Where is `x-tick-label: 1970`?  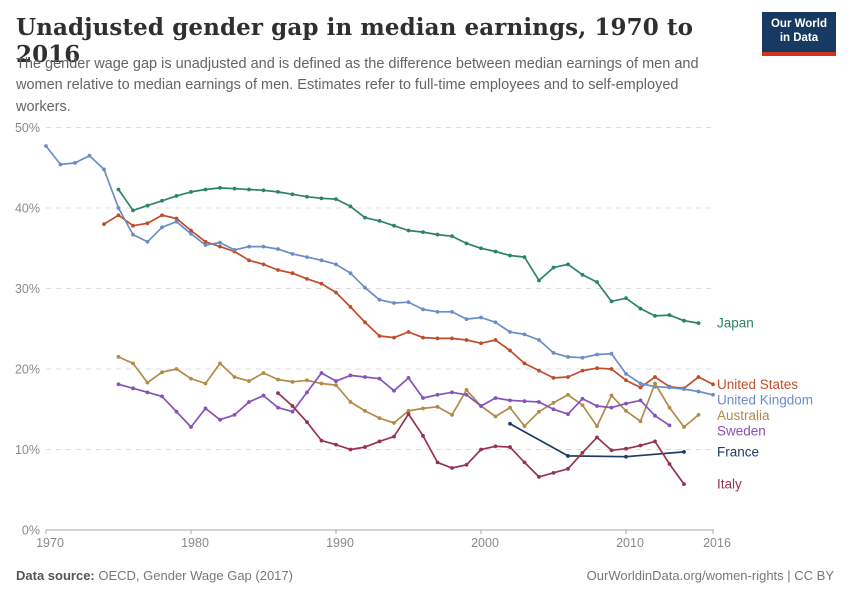 x-tick-label: 1970 is located at coordinates (50, 543).